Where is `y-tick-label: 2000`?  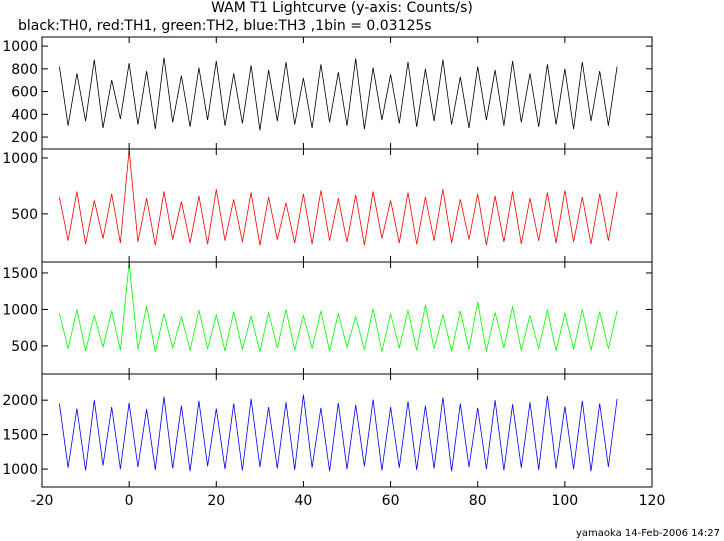 y-tick-label: 2000 is located at coordinates (20, 401).